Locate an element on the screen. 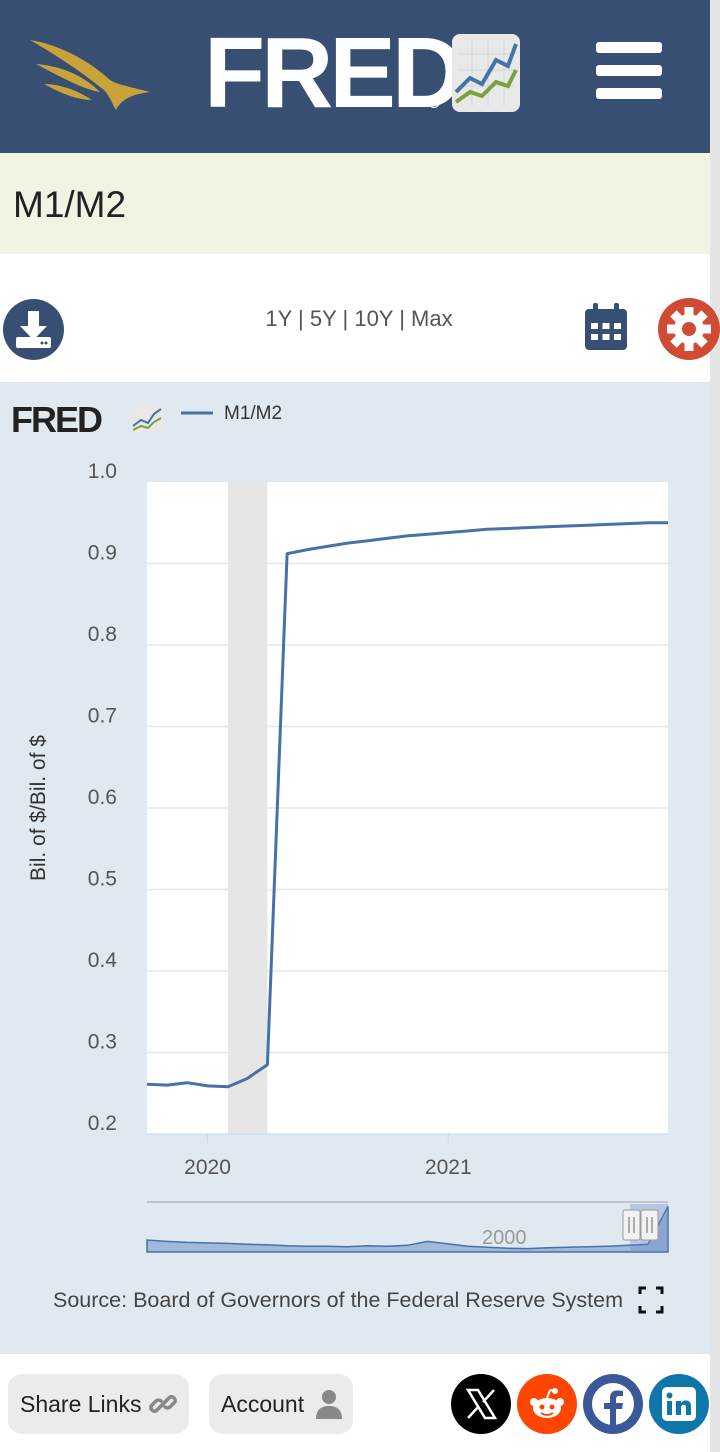 This screenshot has width=720, height=1452. range-max: Max is located at coordinates (432, 318).